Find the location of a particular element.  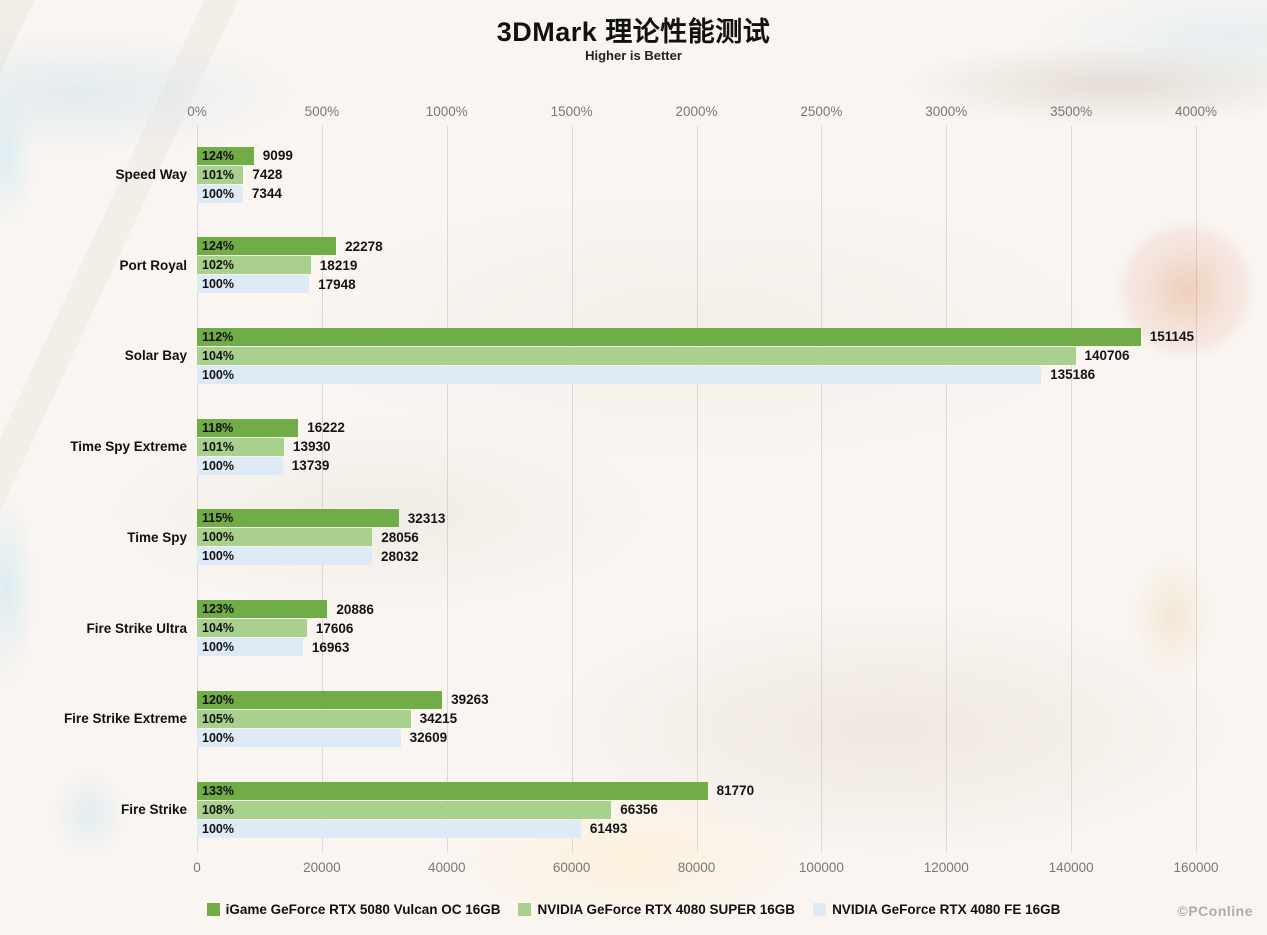

bar-row: 124% 9099 is located at coordinates (696, 155).